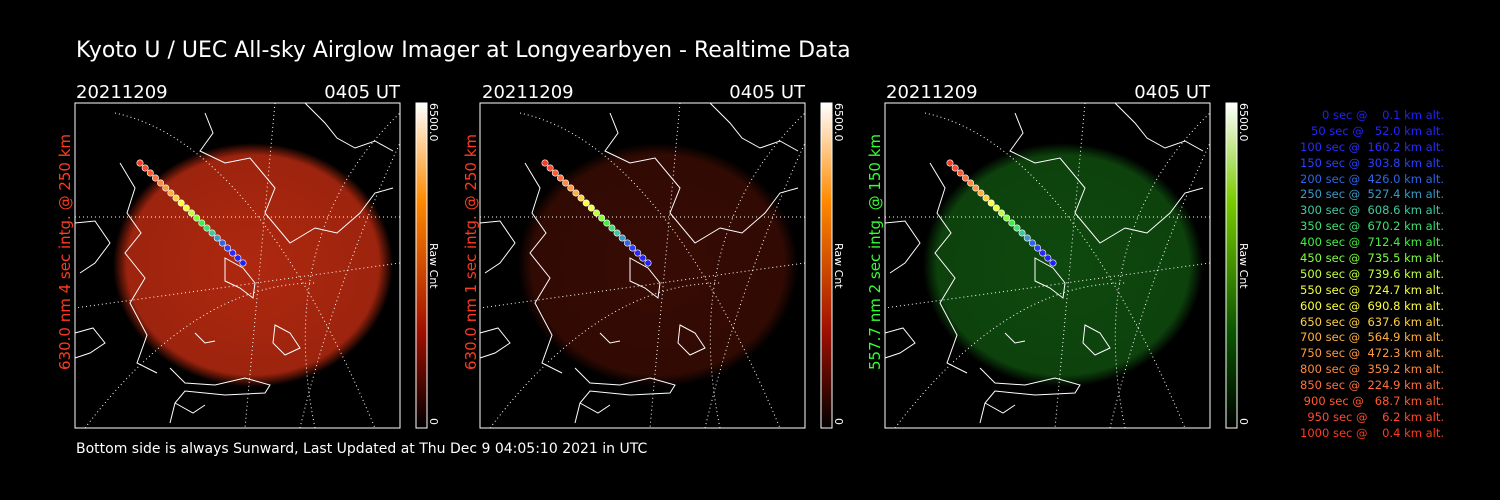  What do you see at coordinates (826, 265) in the screenshot?
I see `panel-2-colorbar` at bounding box center [826, 265].